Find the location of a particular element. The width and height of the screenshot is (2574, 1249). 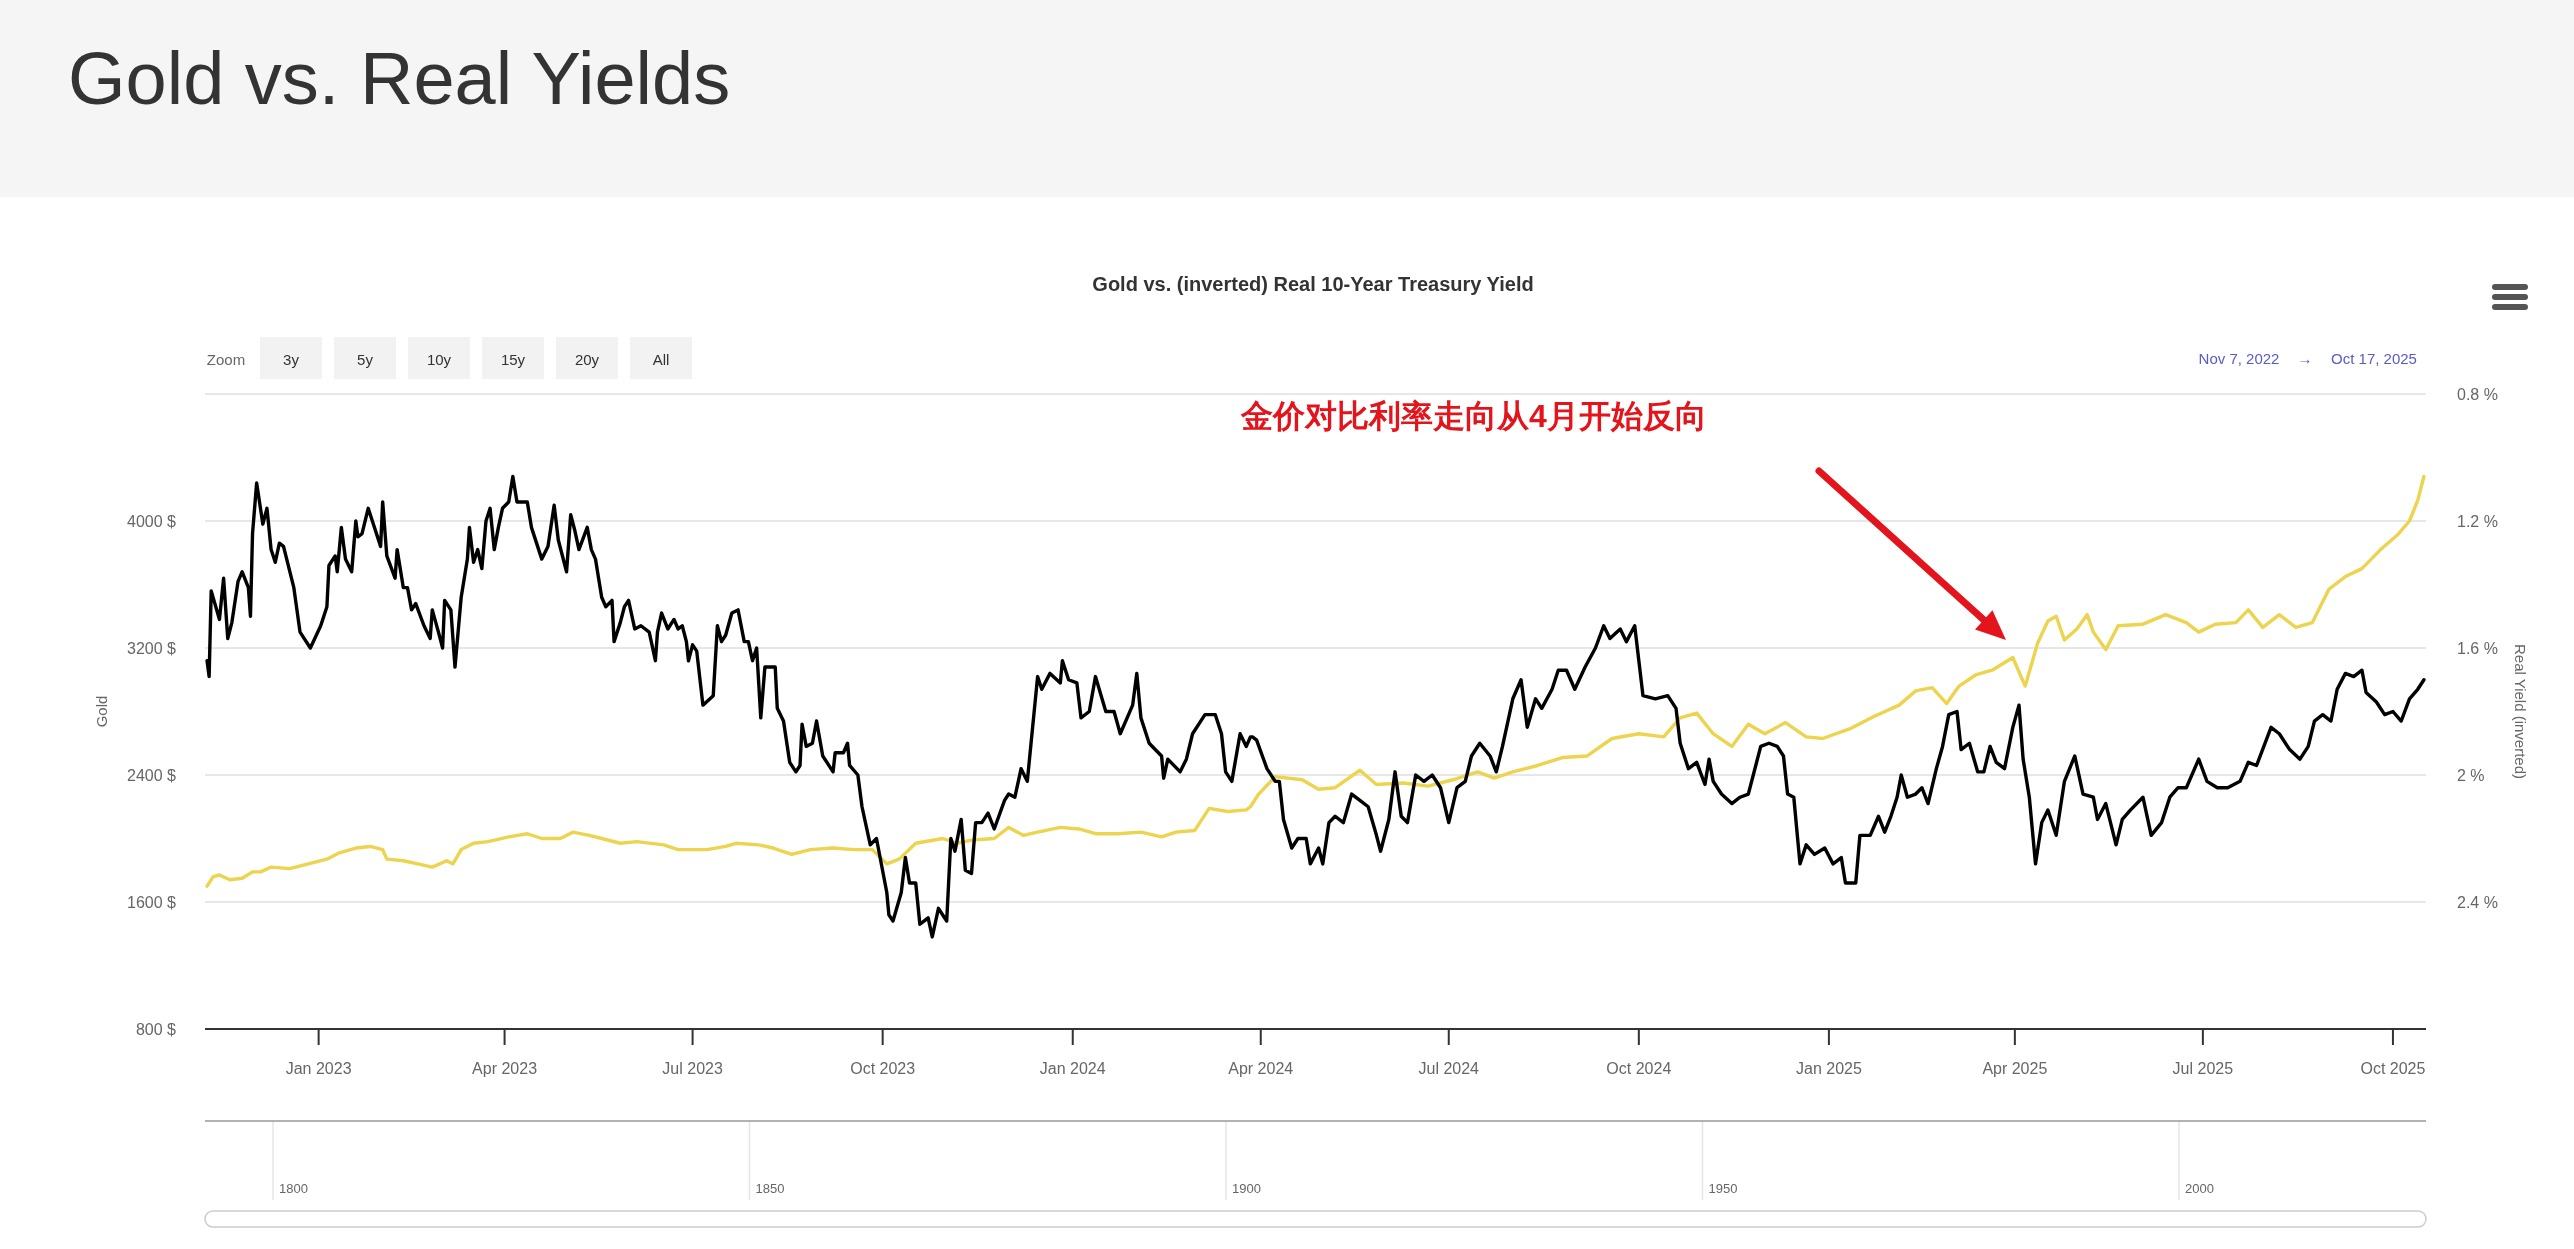

subtitle: Gold vs. (inverted) Real 10-Year Treasury Yield is located at coordinates (1313, 284).